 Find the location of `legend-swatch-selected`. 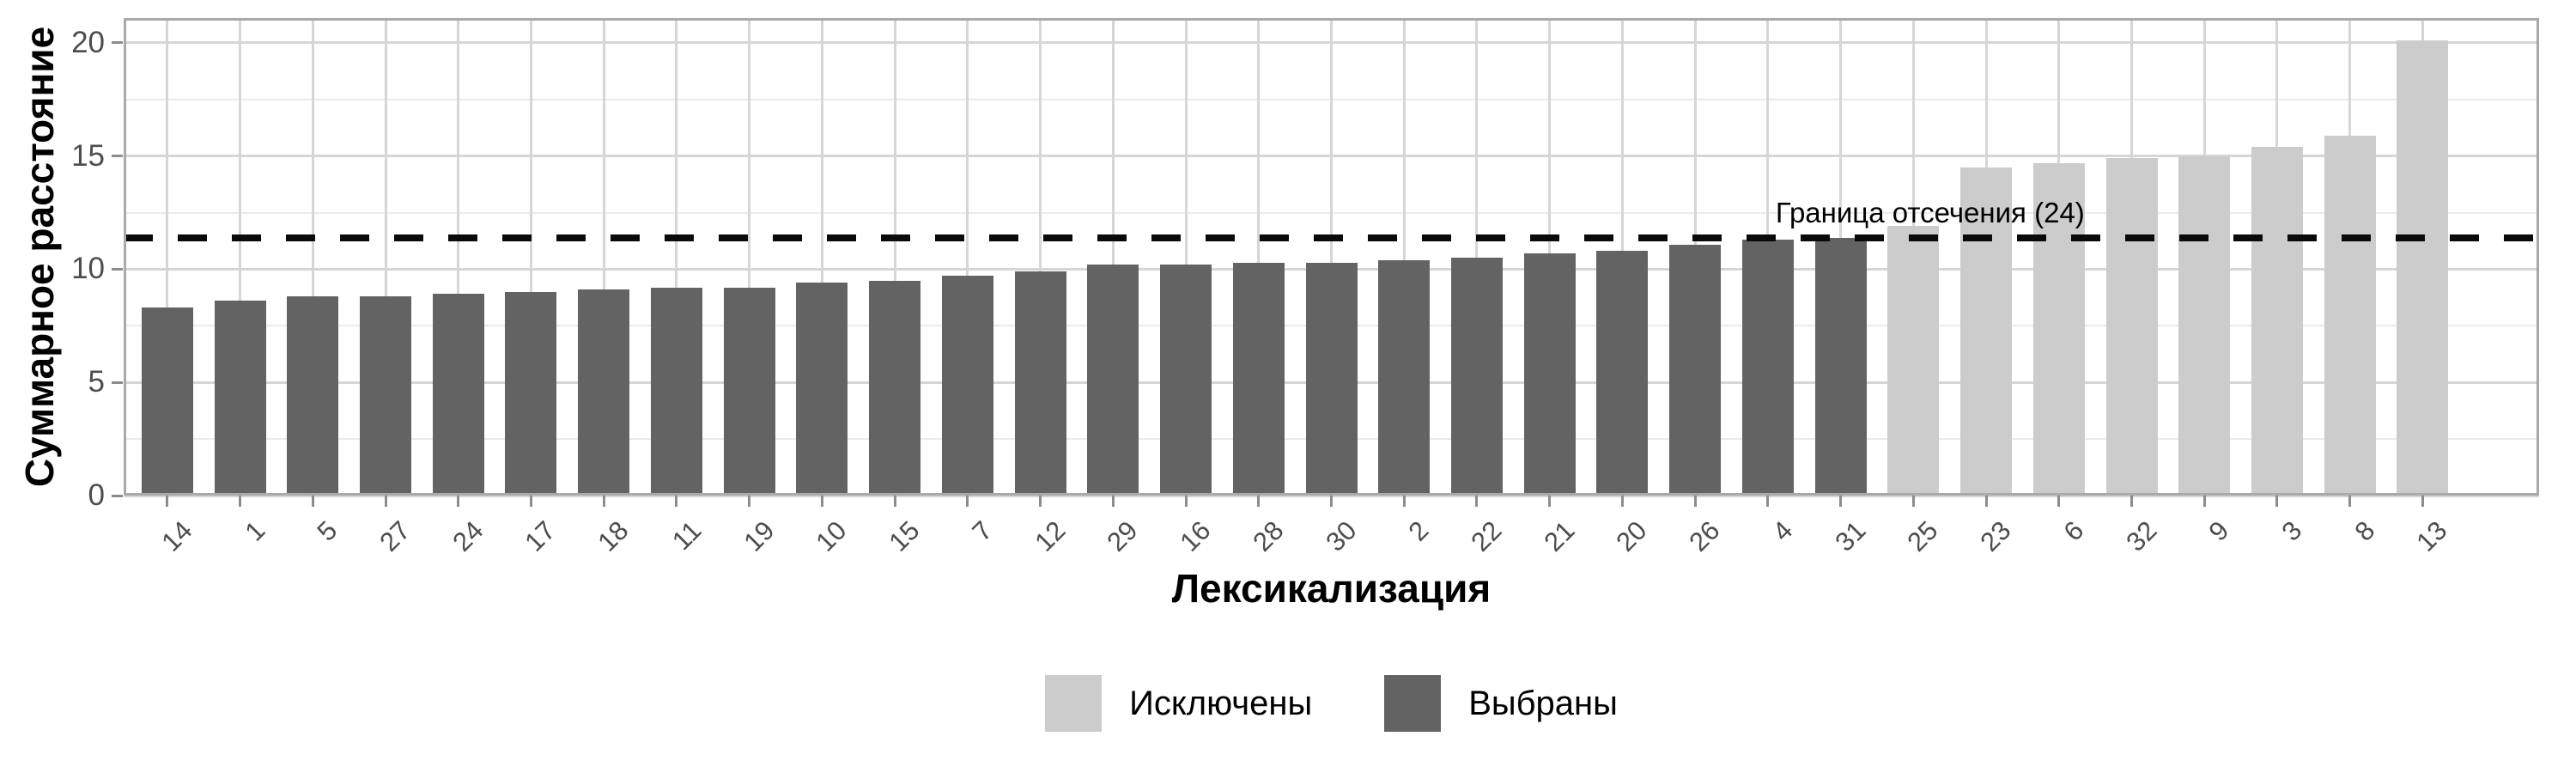

legend-swatch-selected is located at coordinates (1413, 703).